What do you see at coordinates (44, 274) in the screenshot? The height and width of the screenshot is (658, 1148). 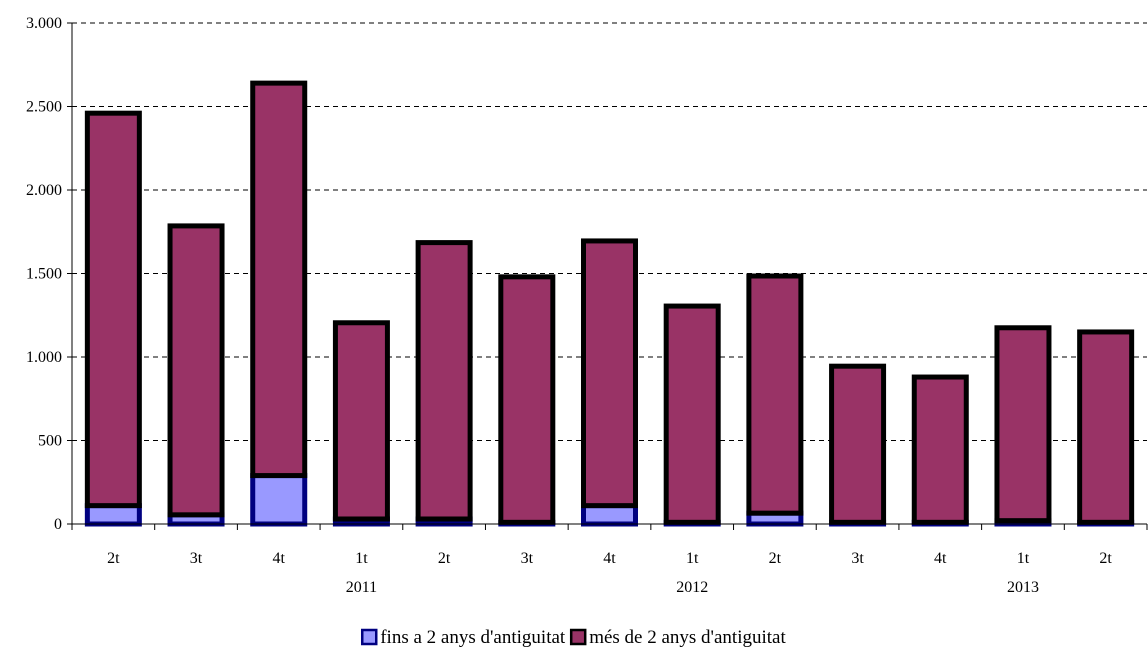 I see `y-tick-label: 1.500` at bounding box center [44, 274].